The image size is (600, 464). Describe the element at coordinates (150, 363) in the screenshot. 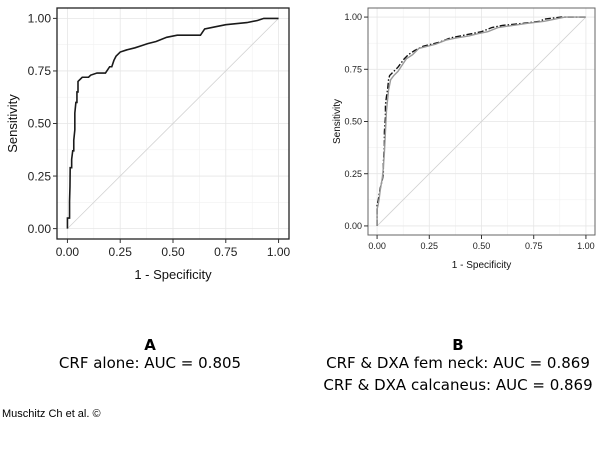

I see `panel-a-auc: CRF alone: AUC = 0.805` at that location.